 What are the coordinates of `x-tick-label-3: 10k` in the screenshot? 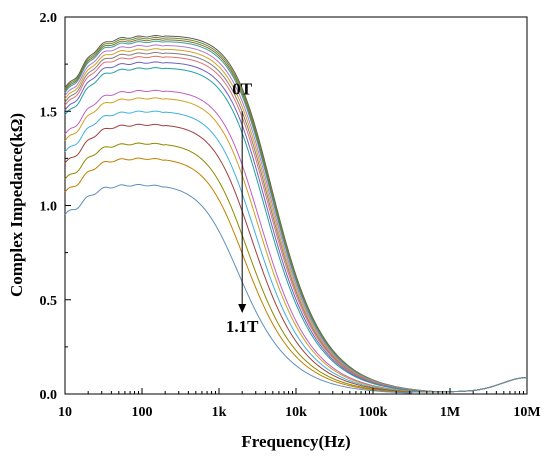 It's located at (296, 412).